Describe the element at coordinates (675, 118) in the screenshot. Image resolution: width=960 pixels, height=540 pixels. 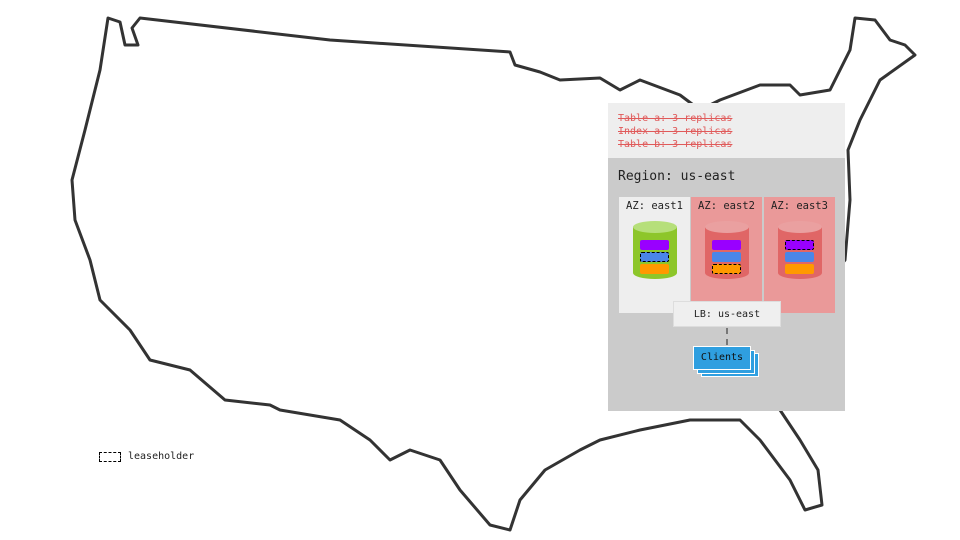
I see `table-entry: Table a: 3 replicas` at that location.